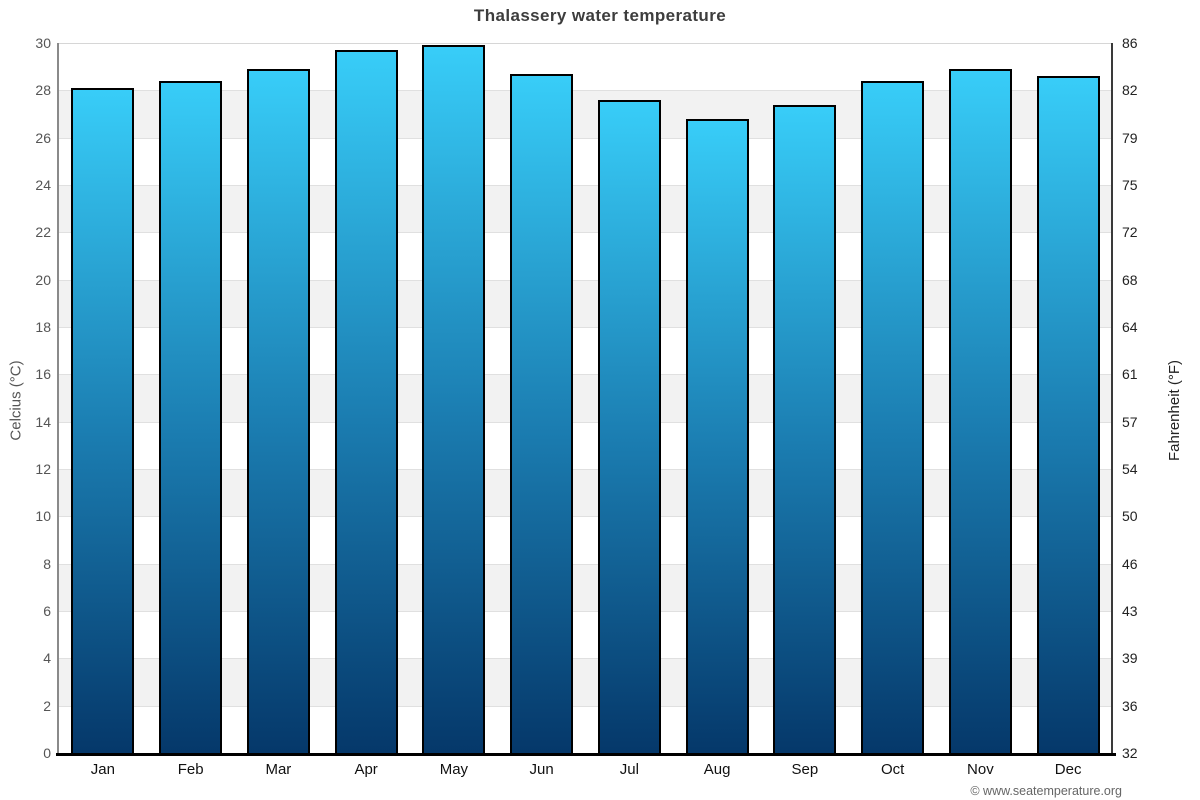 Image resolution: width=1200 pixels, height=800 pixels. Describe the element at coordinates (629, 426) in the screenshot. I see `bar-jul` at that location.